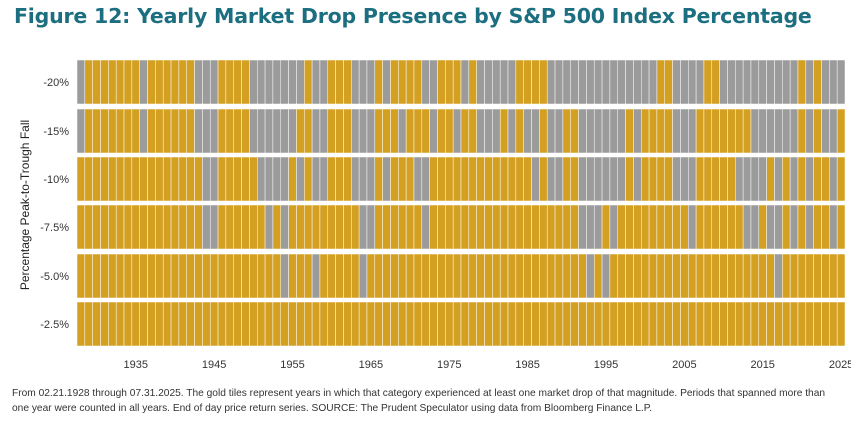  I want to click on tile--7.5pct-2020, so click(802, 227).